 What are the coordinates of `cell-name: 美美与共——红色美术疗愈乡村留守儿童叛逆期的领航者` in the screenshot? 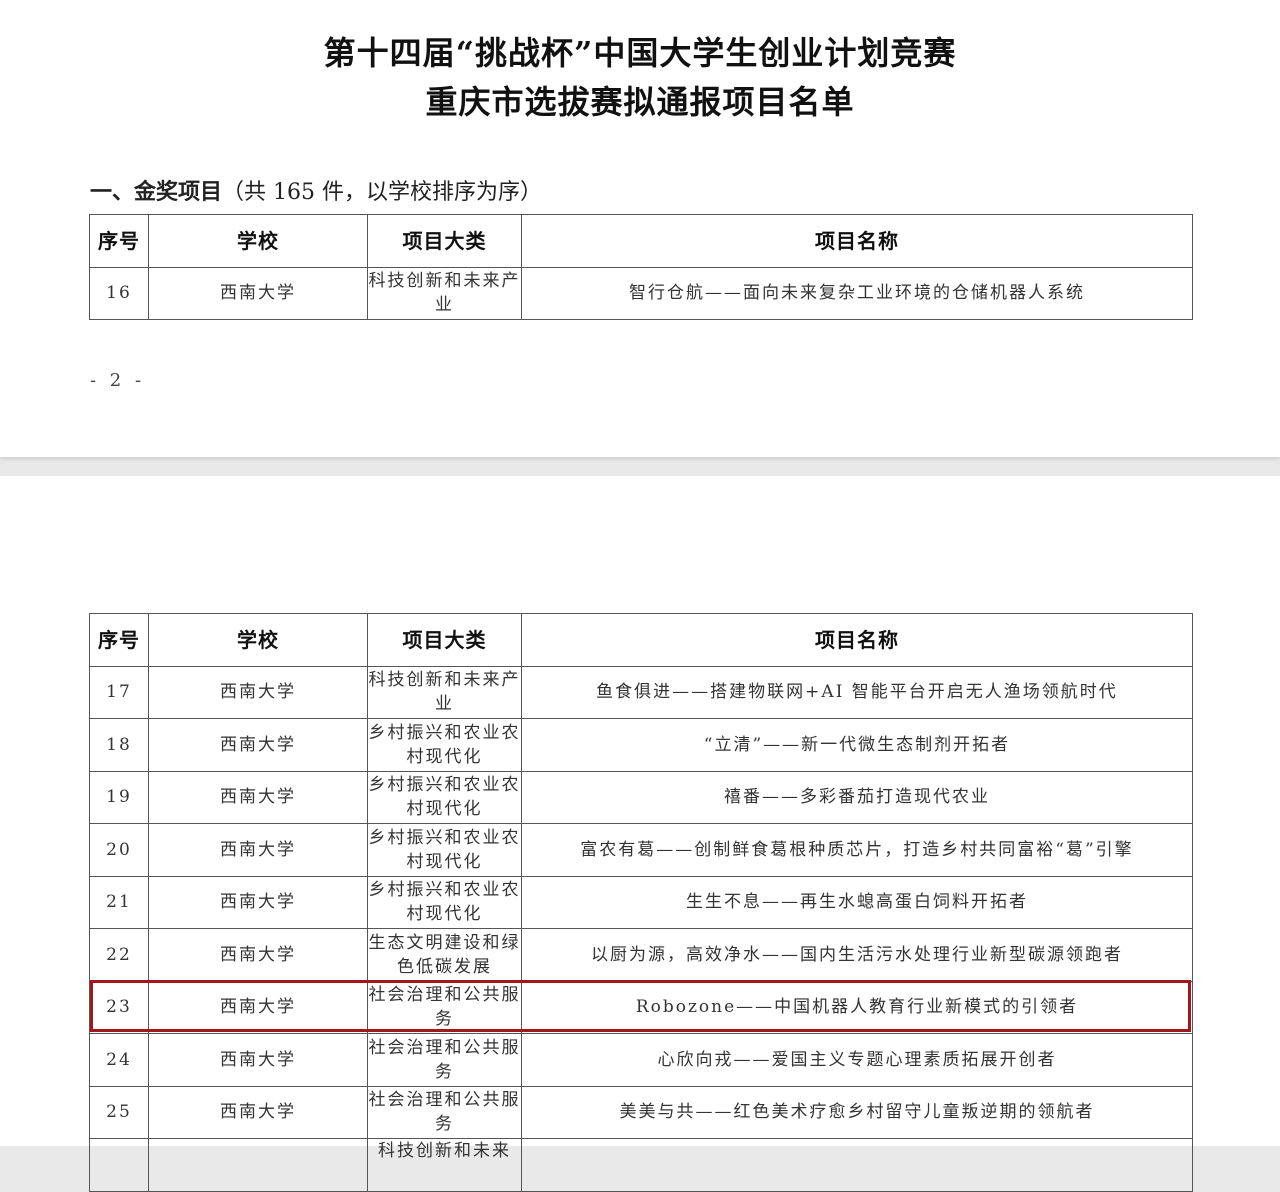 It's located at (857, 1112).